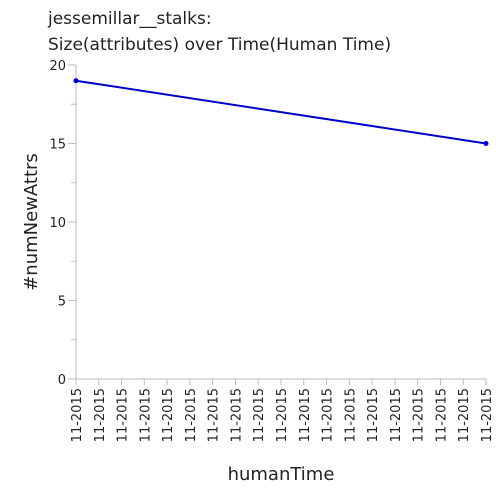  What do you see at coordinates (129, 19) in the screenshot?
I see `chart-title-line1: jessemillar__stalks:` at bounding box center [129, 19].